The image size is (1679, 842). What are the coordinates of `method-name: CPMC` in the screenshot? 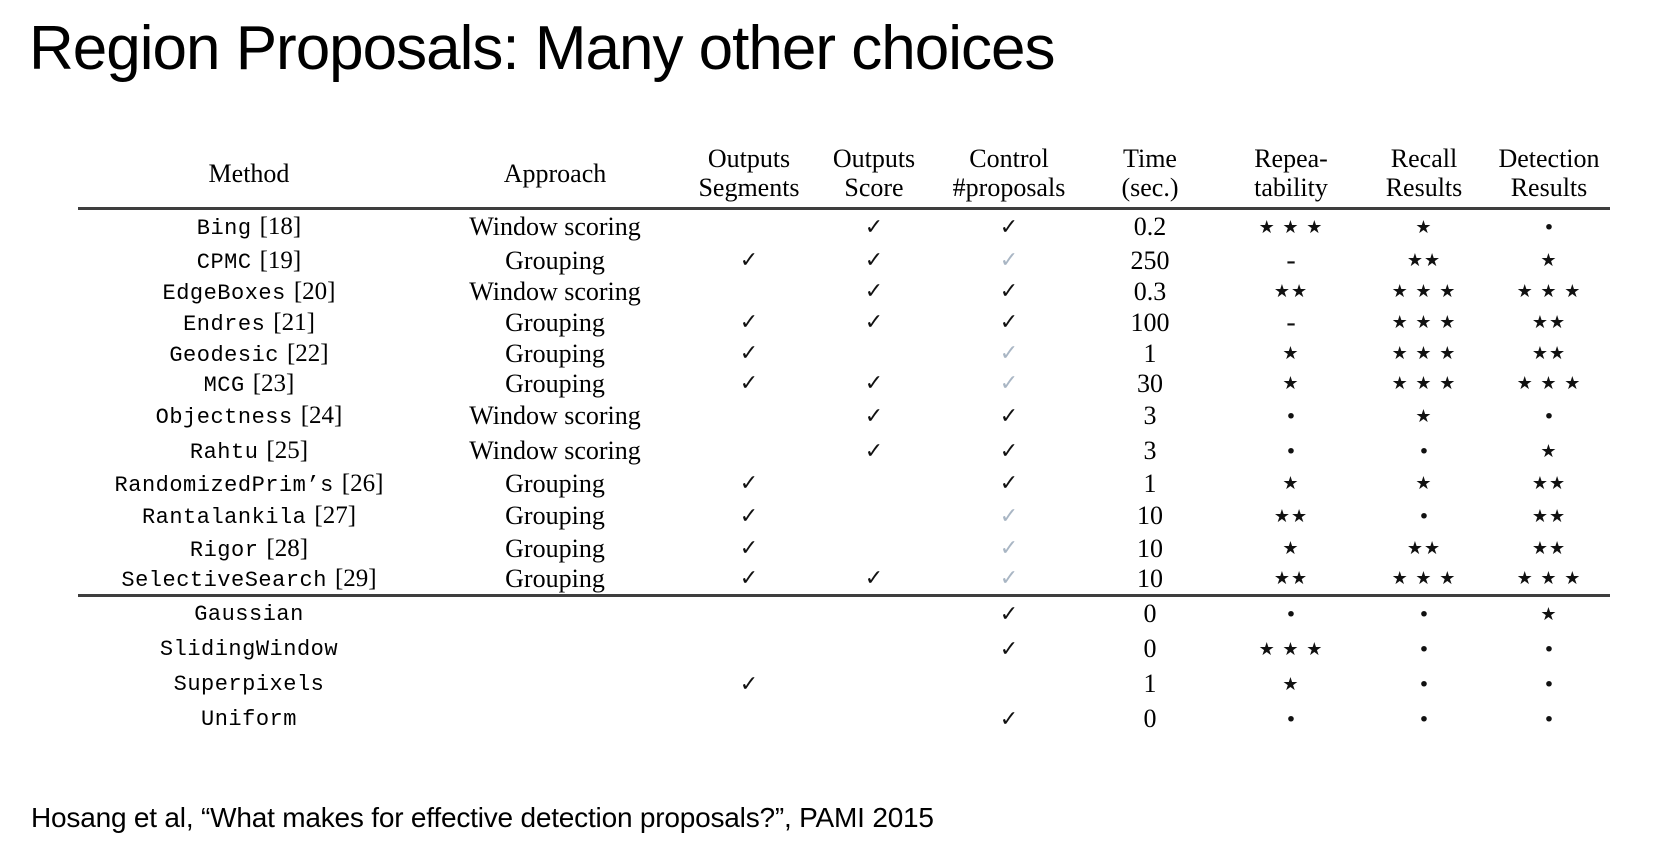 It's located at (224, 262).